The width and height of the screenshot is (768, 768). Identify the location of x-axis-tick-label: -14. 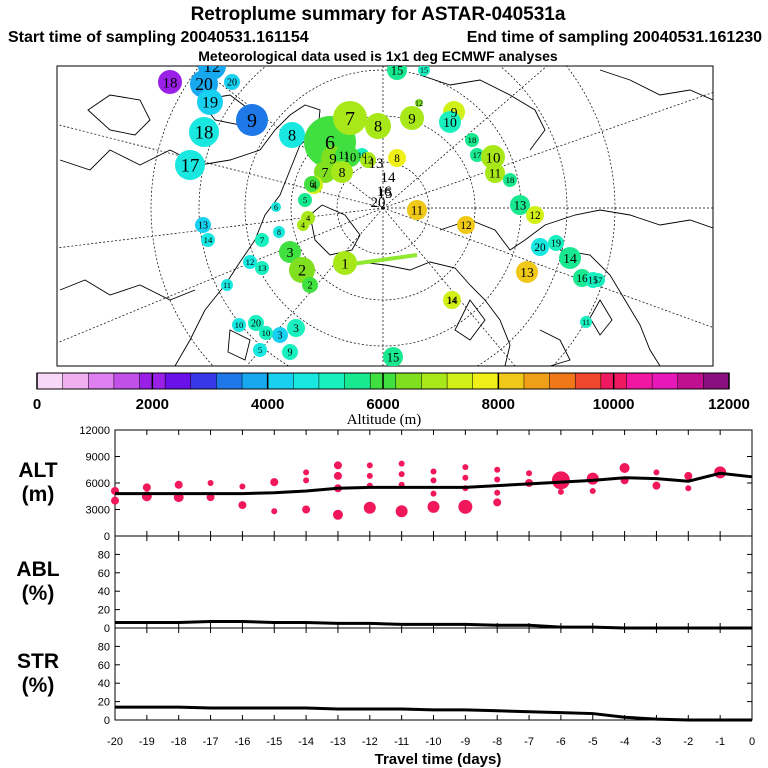
(306, 742).